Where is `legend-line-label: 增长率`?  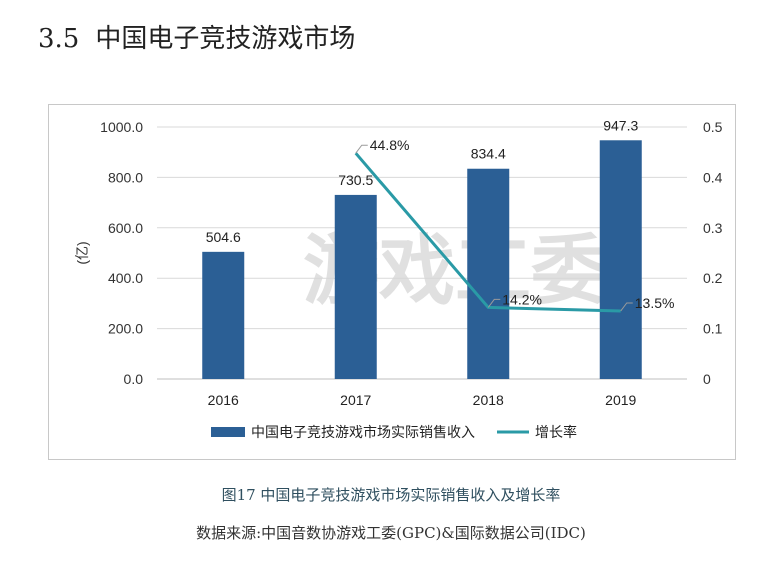
legend-line-label: 增长率 is located at coordinates (556, 432).